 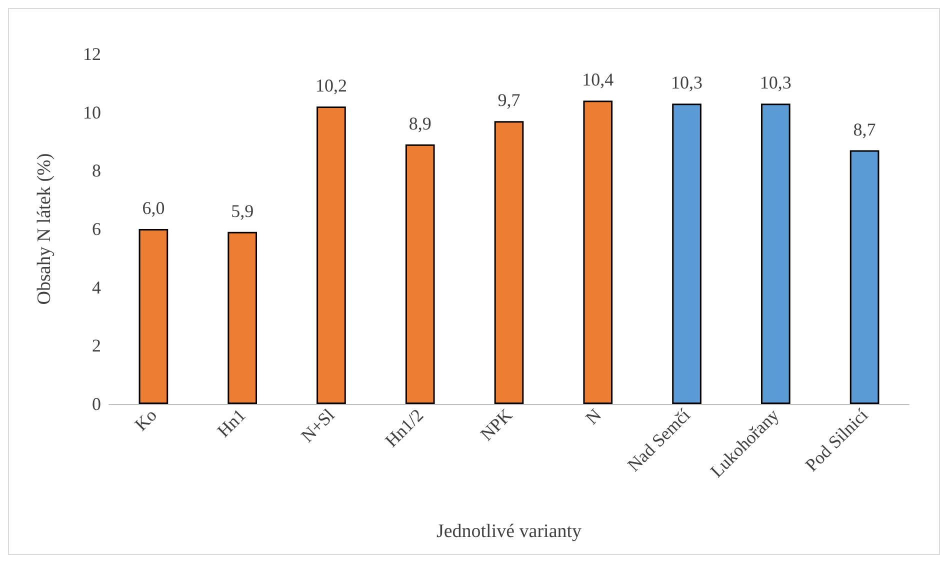 What do you see at coordinates (96, 229) in the screenshot?
I see `y-tick-label: 6` at bounding box center [96, 229].